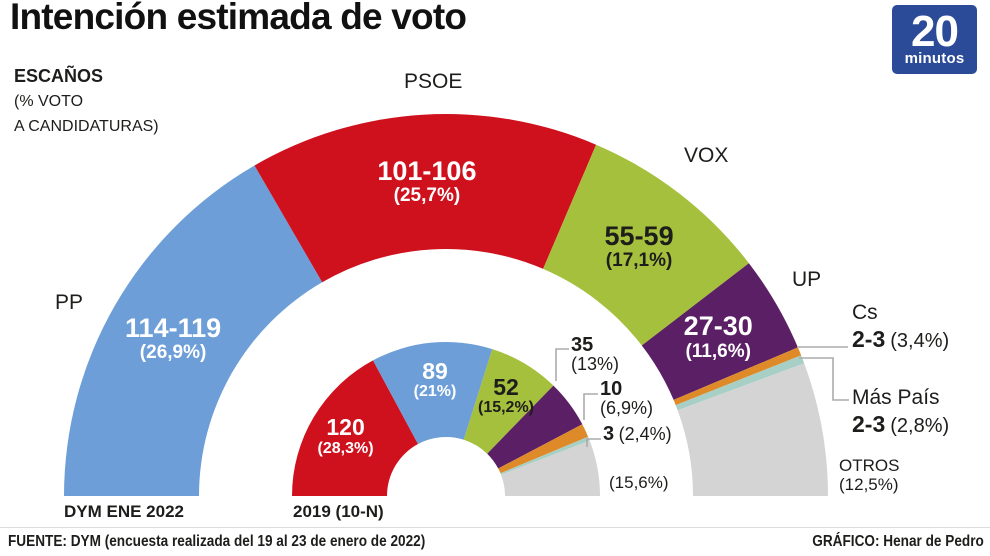  I want to click on subtitle-escanos: ESCAÑOS, so click(59, 76).